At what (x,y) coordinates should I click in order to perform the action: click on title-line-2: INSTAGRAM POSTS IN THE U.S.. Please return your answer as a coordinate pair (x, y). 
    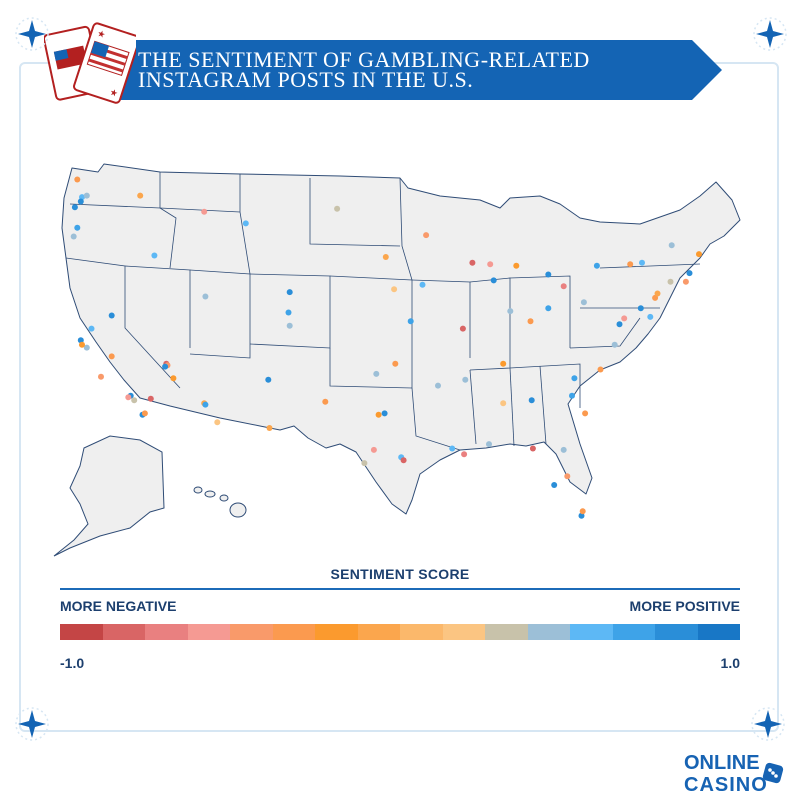
    Looking at the image, I should click on (306, 79).